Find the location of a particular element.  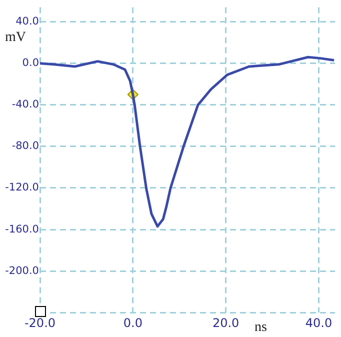

y-tick-label: -40.0 is located at coordinates (25, 104).